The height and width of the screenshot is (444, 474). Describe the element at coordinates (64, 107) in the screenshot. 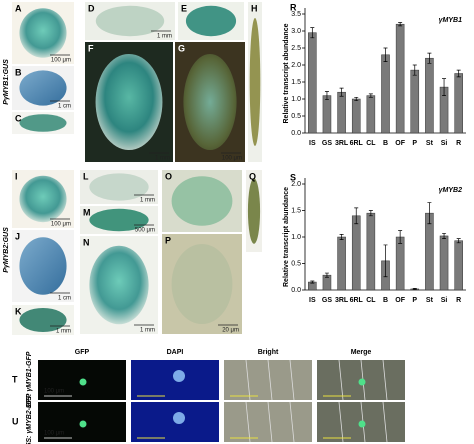

I see `scale-label: 1 cm` at that location.